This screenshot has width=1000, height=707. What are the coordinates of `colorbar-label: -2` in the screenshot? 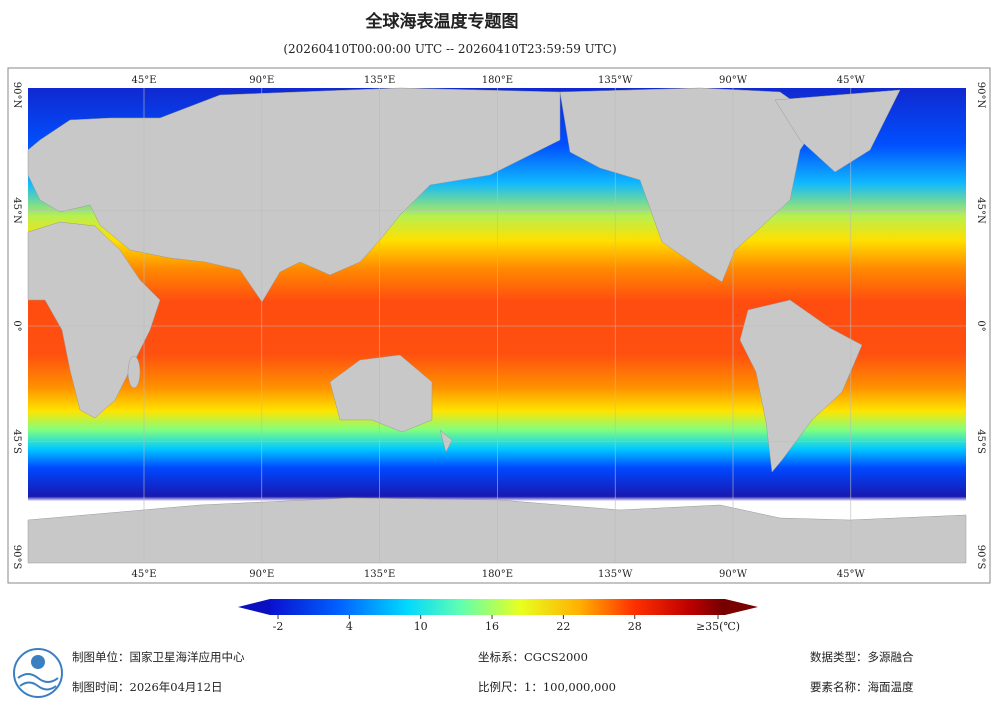 It's located at (278, 626).